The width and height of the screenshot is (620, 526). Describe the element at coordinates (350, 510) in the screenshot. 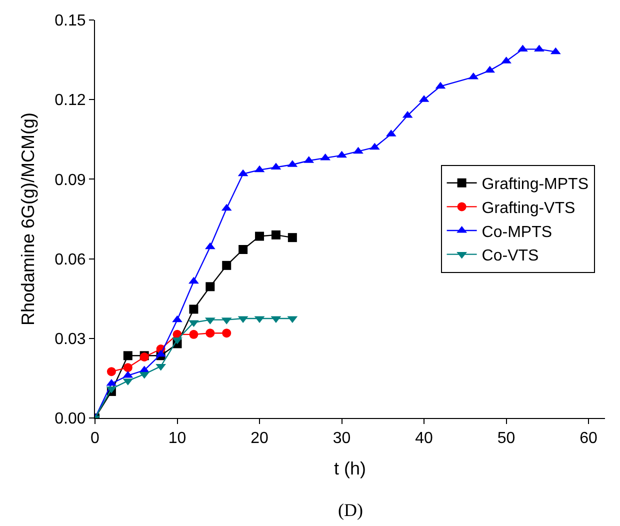

I see `text: (D)` at that location.